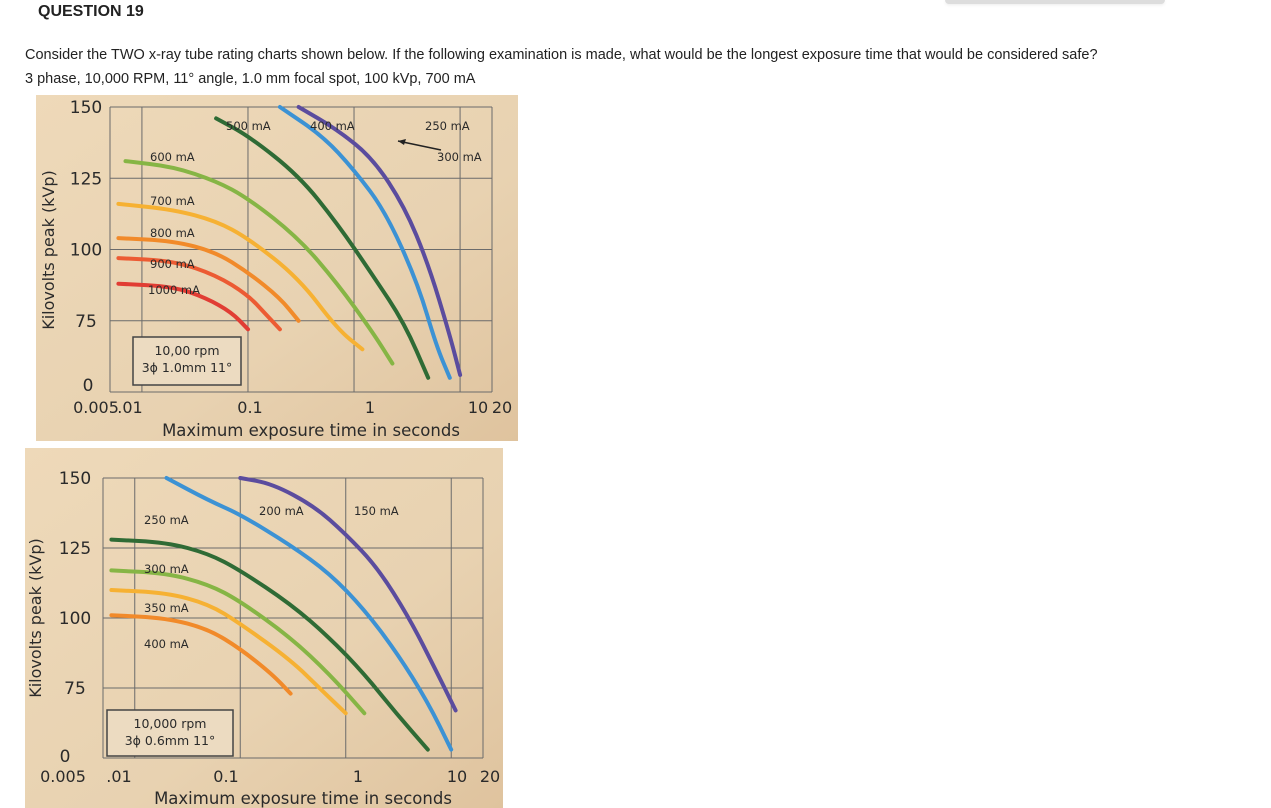 The height and width of the screenshot is (808, 1271). I want to click on spec-annotation-line: 10,00 rpm, so click(186, 350).